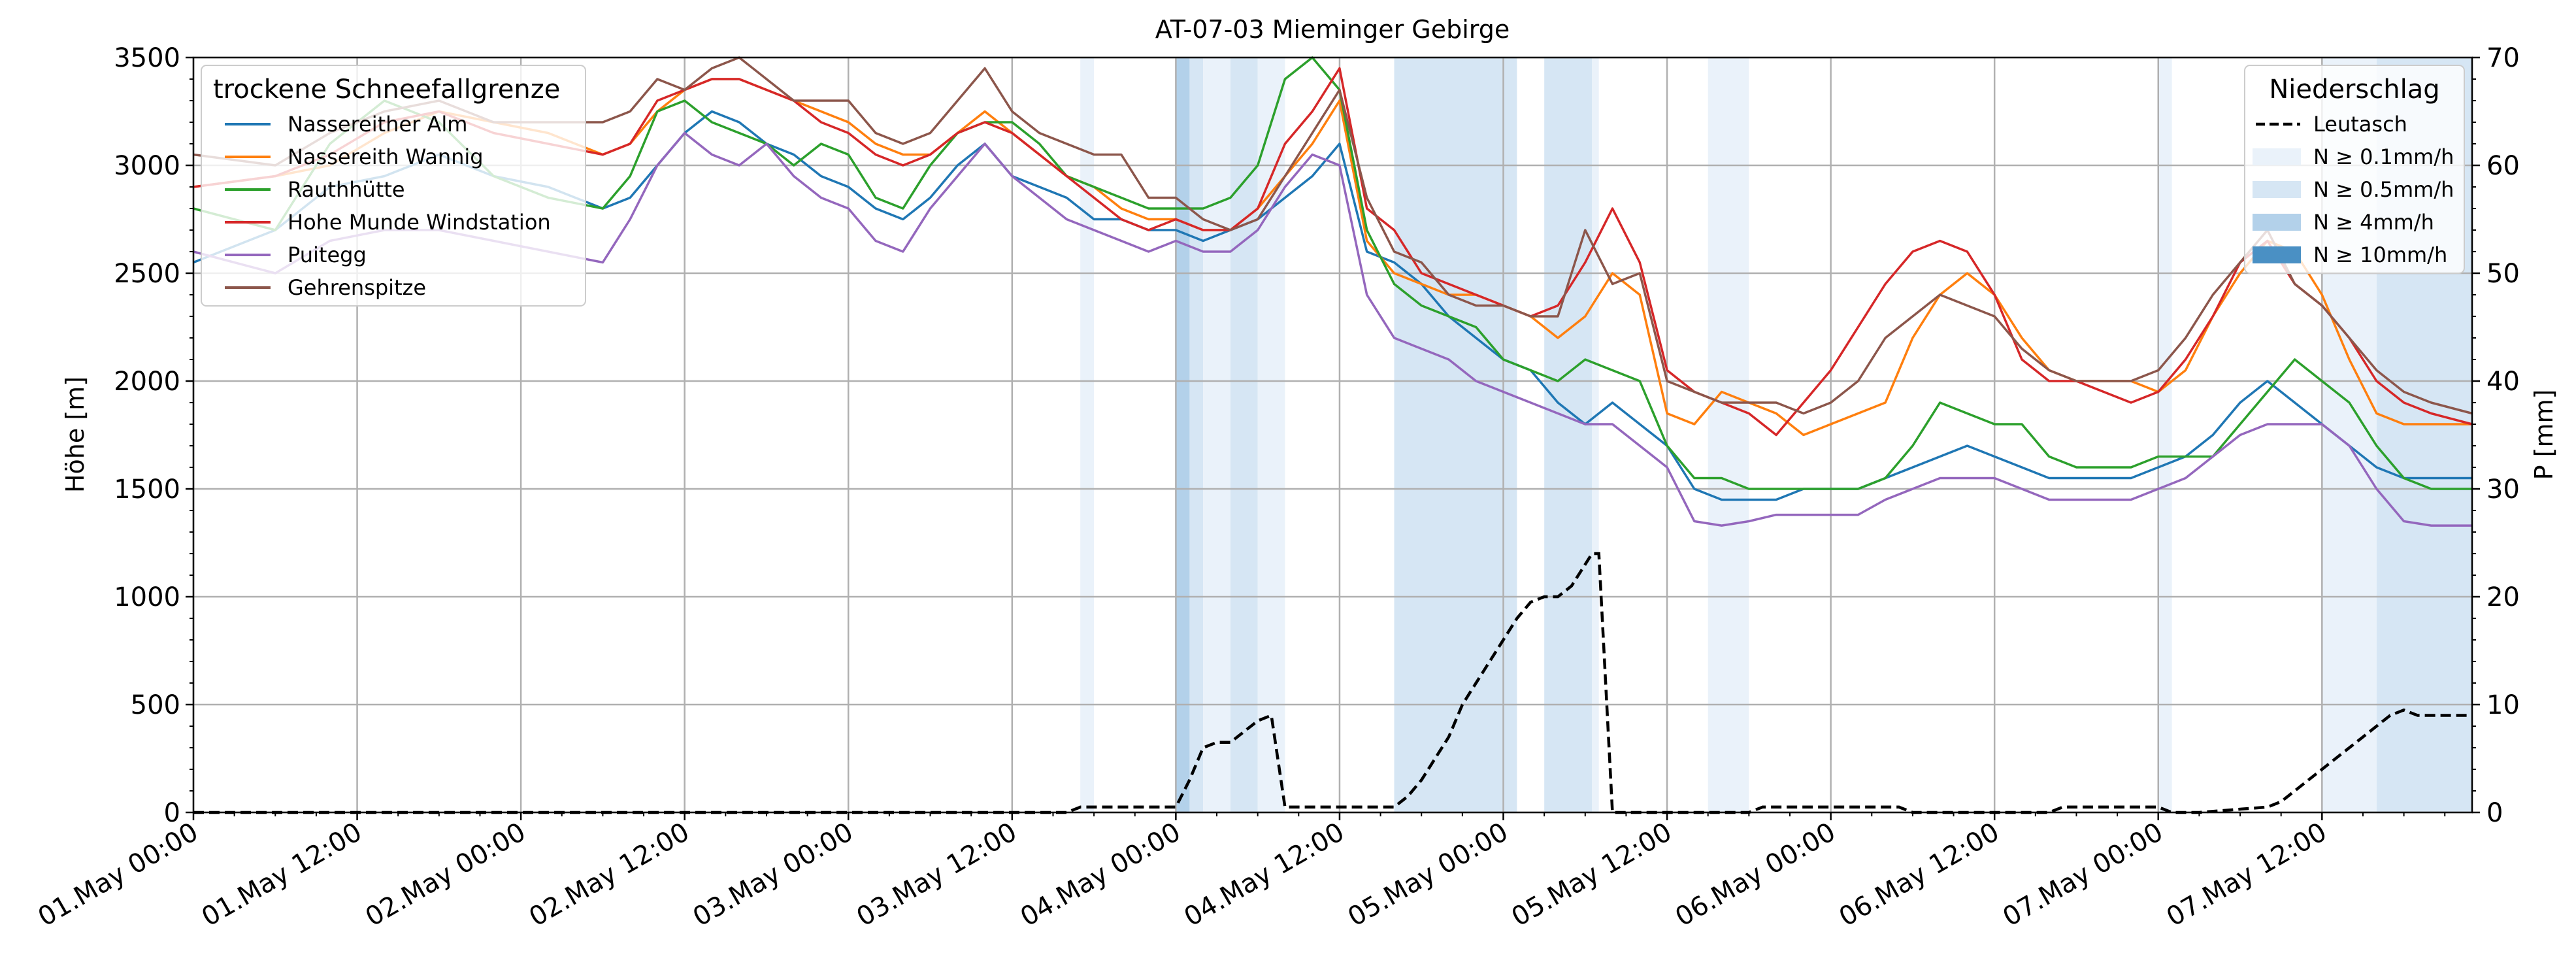  I want to click on legend-label-precip: Leutasch, so click(2360, 124).